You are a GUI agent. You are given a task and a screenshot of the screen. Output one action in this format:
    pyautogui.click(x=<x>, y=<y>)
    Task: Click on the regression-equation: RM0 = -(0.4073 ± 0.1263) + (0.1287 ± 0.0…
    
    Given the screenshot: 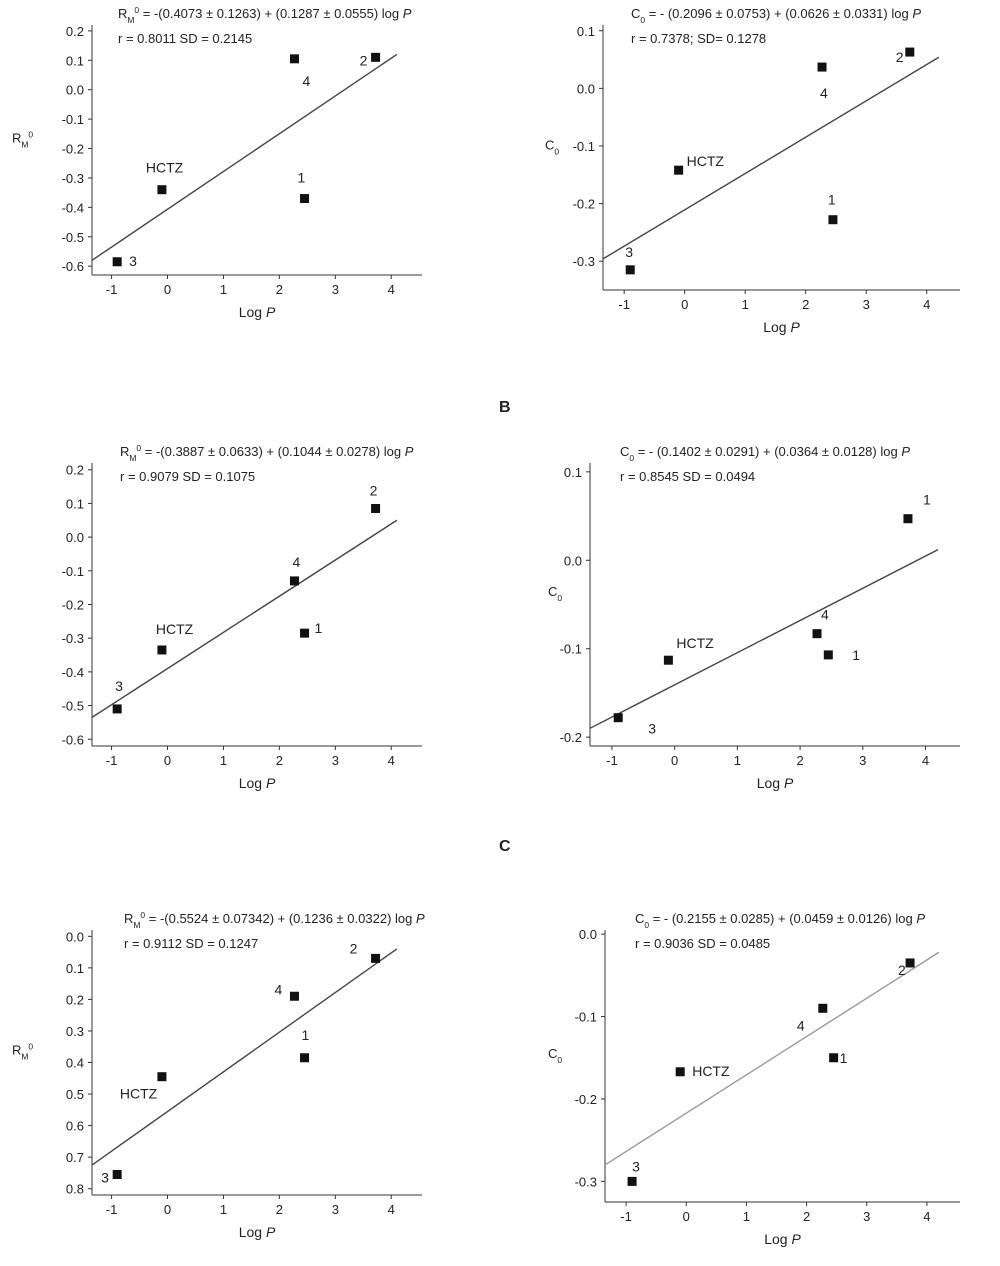 What is the action you would take?
    pyautogui.click(x=265, y=15)
    